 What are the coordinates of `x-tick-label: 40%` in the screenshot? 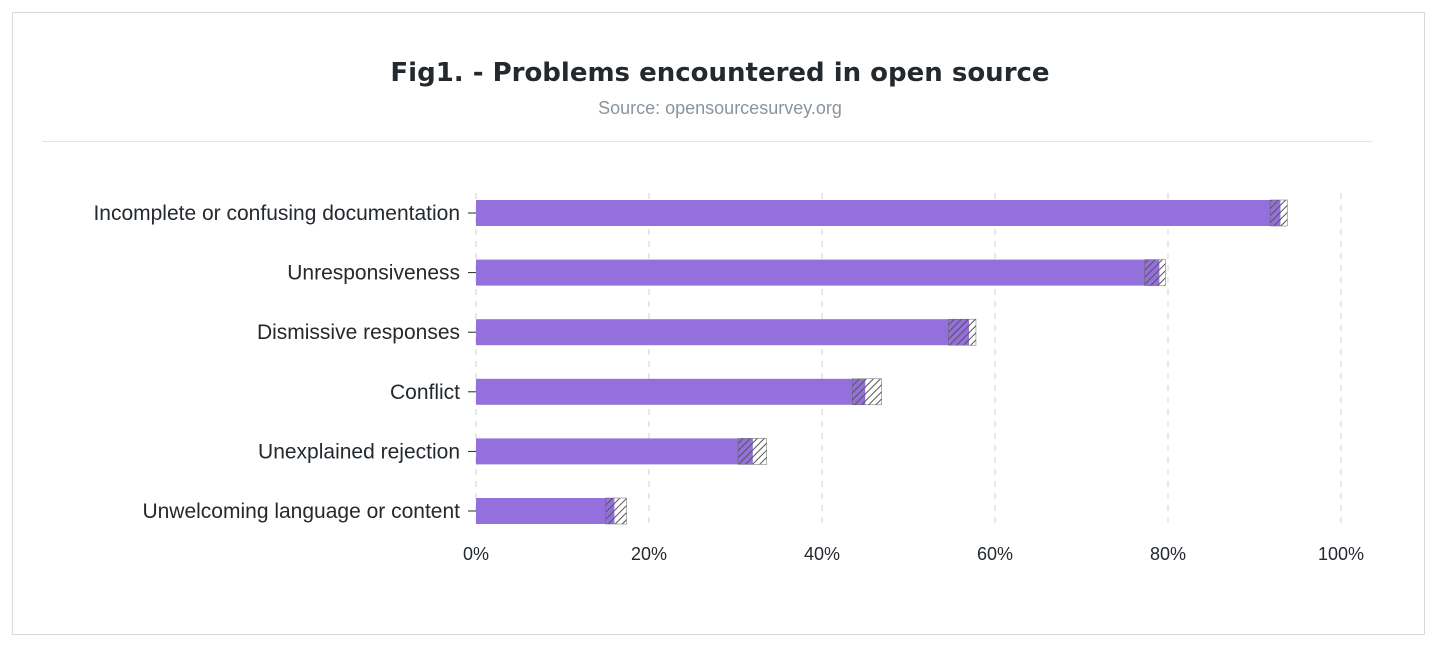 It's located at (822, 554).